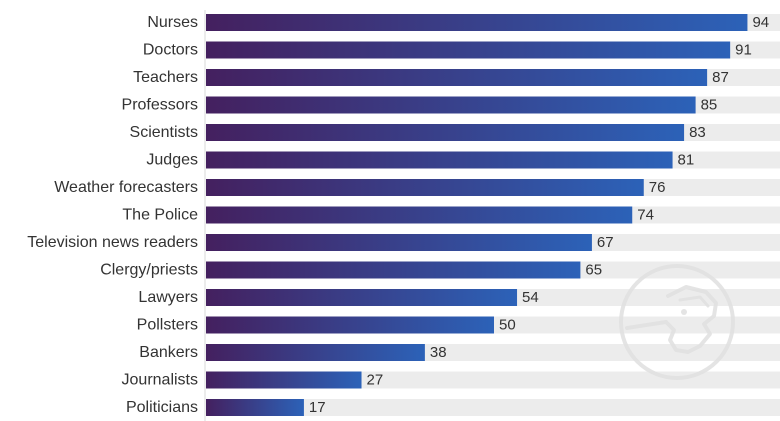 The width and height of the screenshot is (780, 421). What do you see at coordinates (709, 105) in the screenshot?
I see `value-label-professors: 85` at bounding box center [709, 105].